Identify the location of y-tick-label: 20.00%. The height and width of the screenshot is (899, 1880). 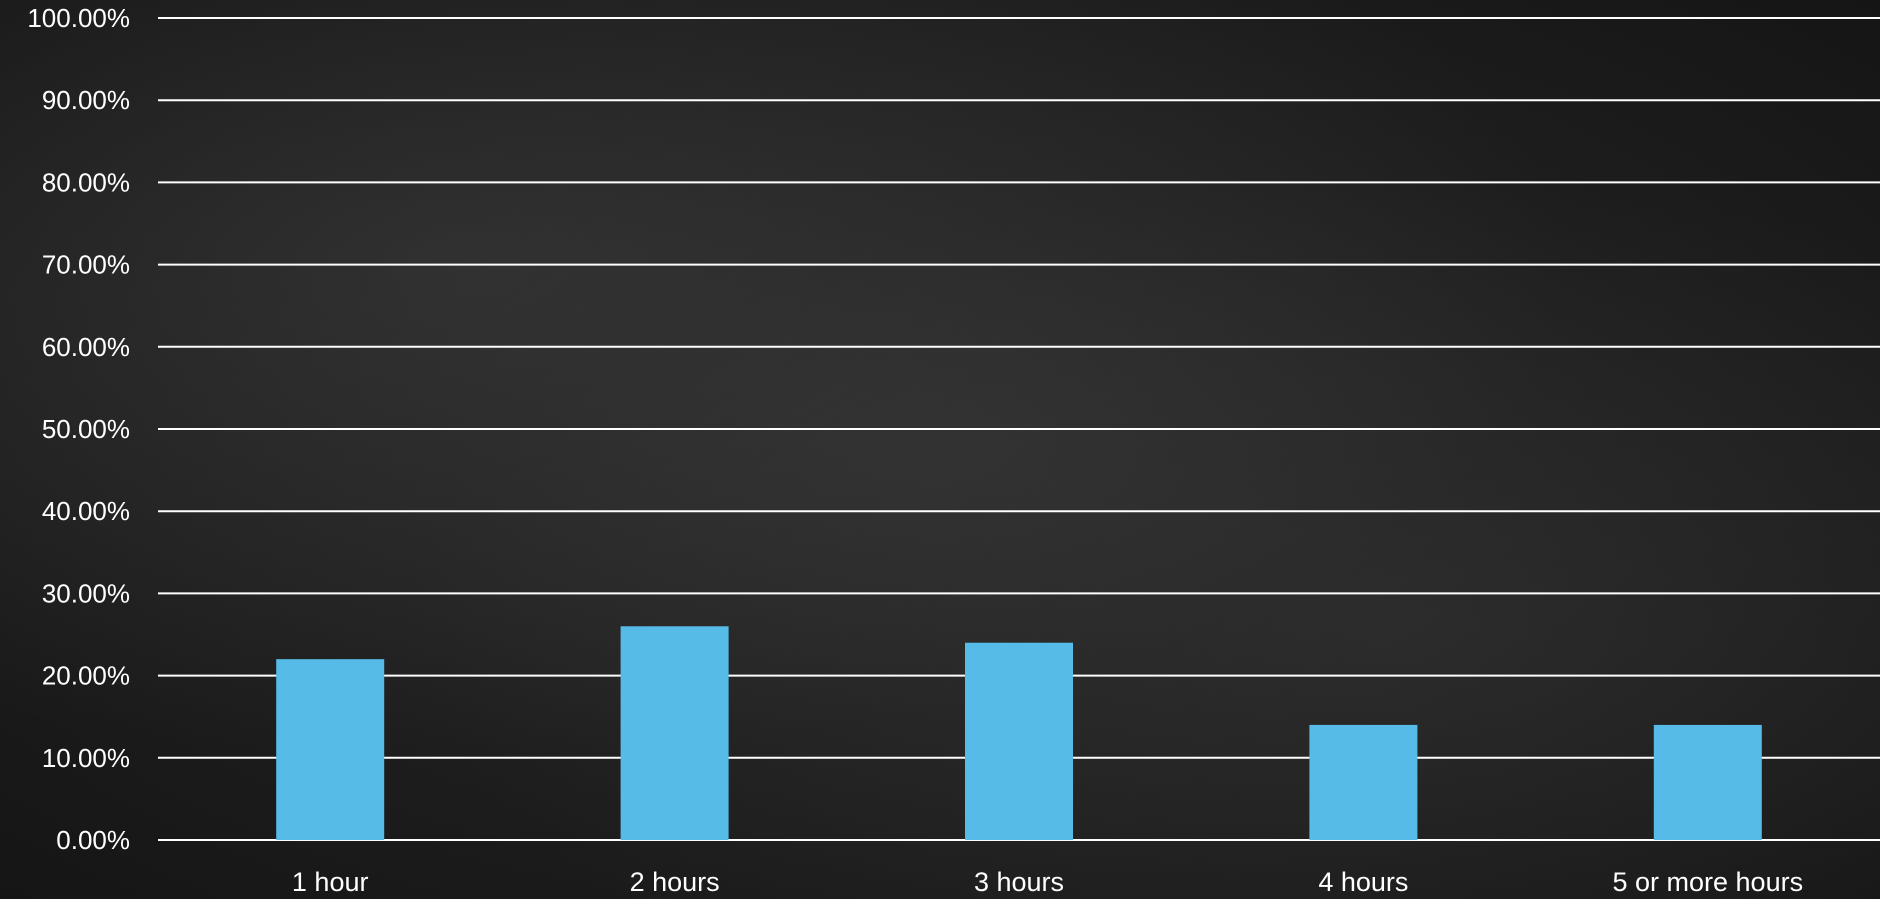
(86, 676).